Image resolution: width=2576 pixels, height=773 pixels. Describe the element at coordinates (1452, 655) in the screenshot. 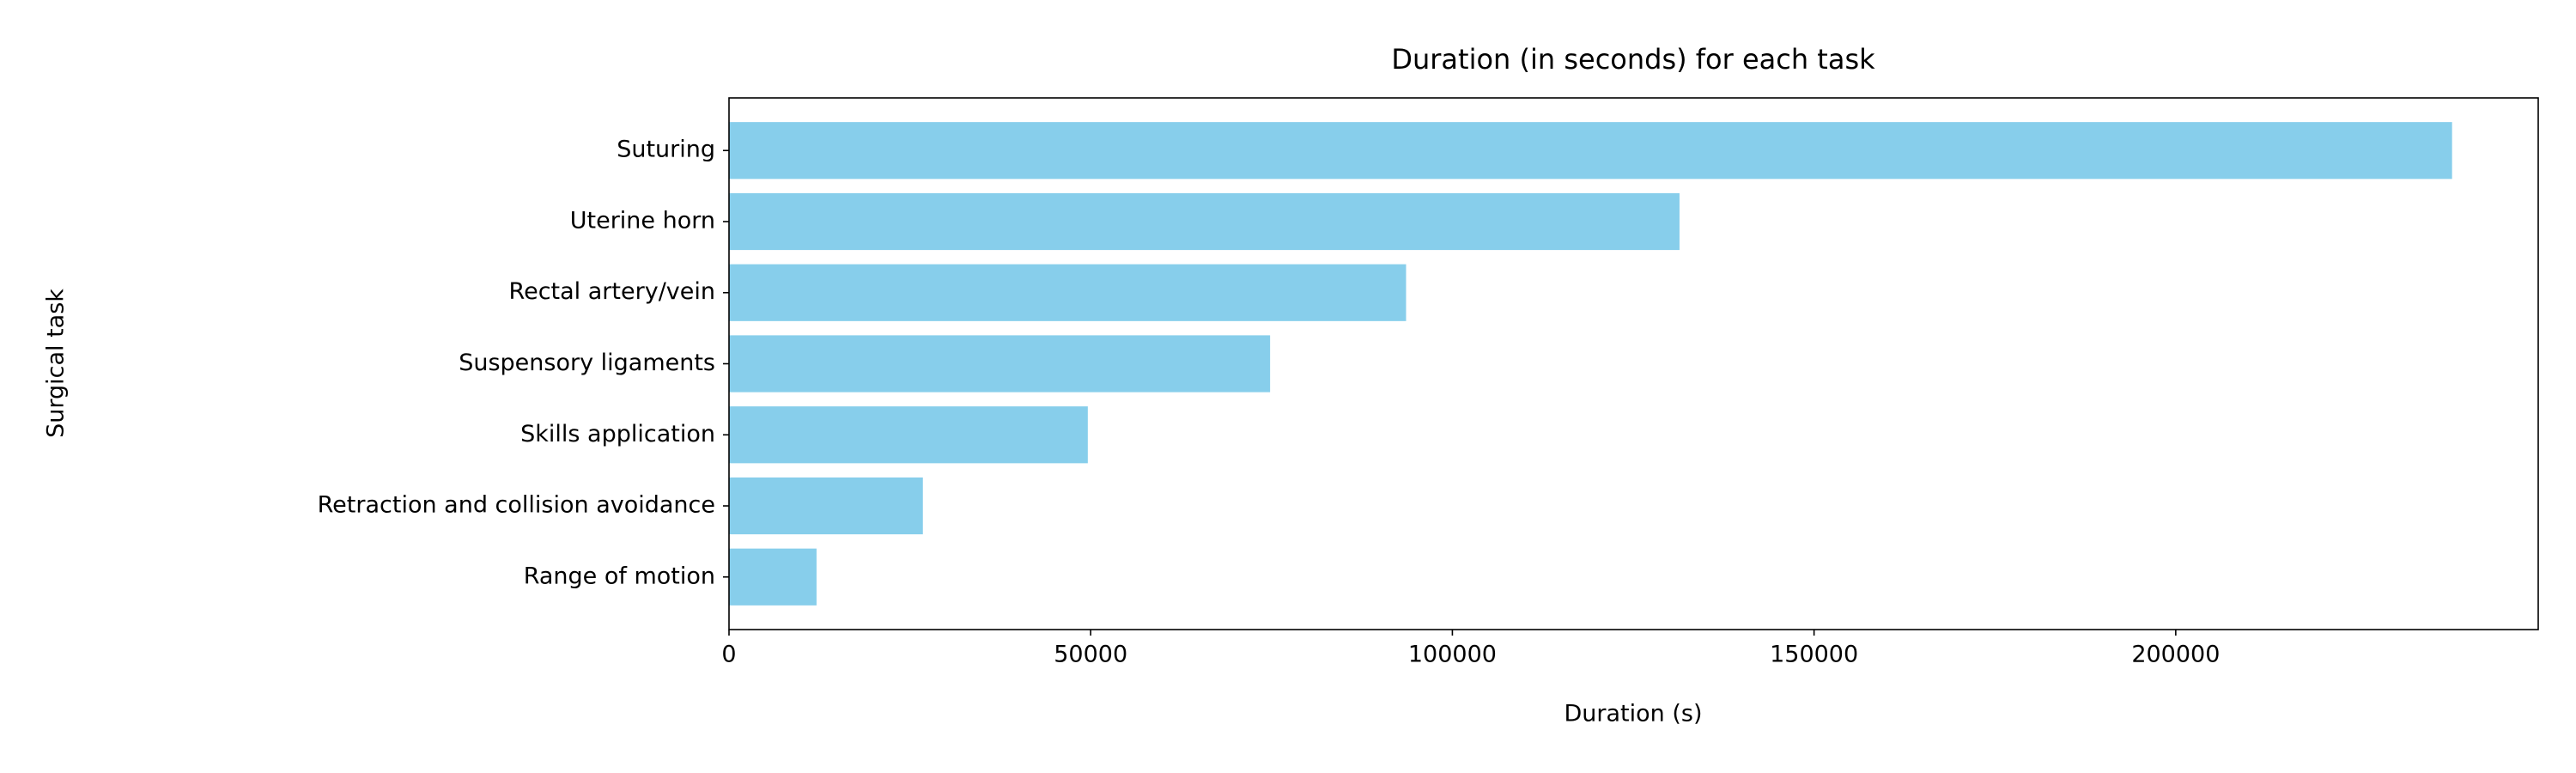

I see `x-tick-label: 100000` at that location.